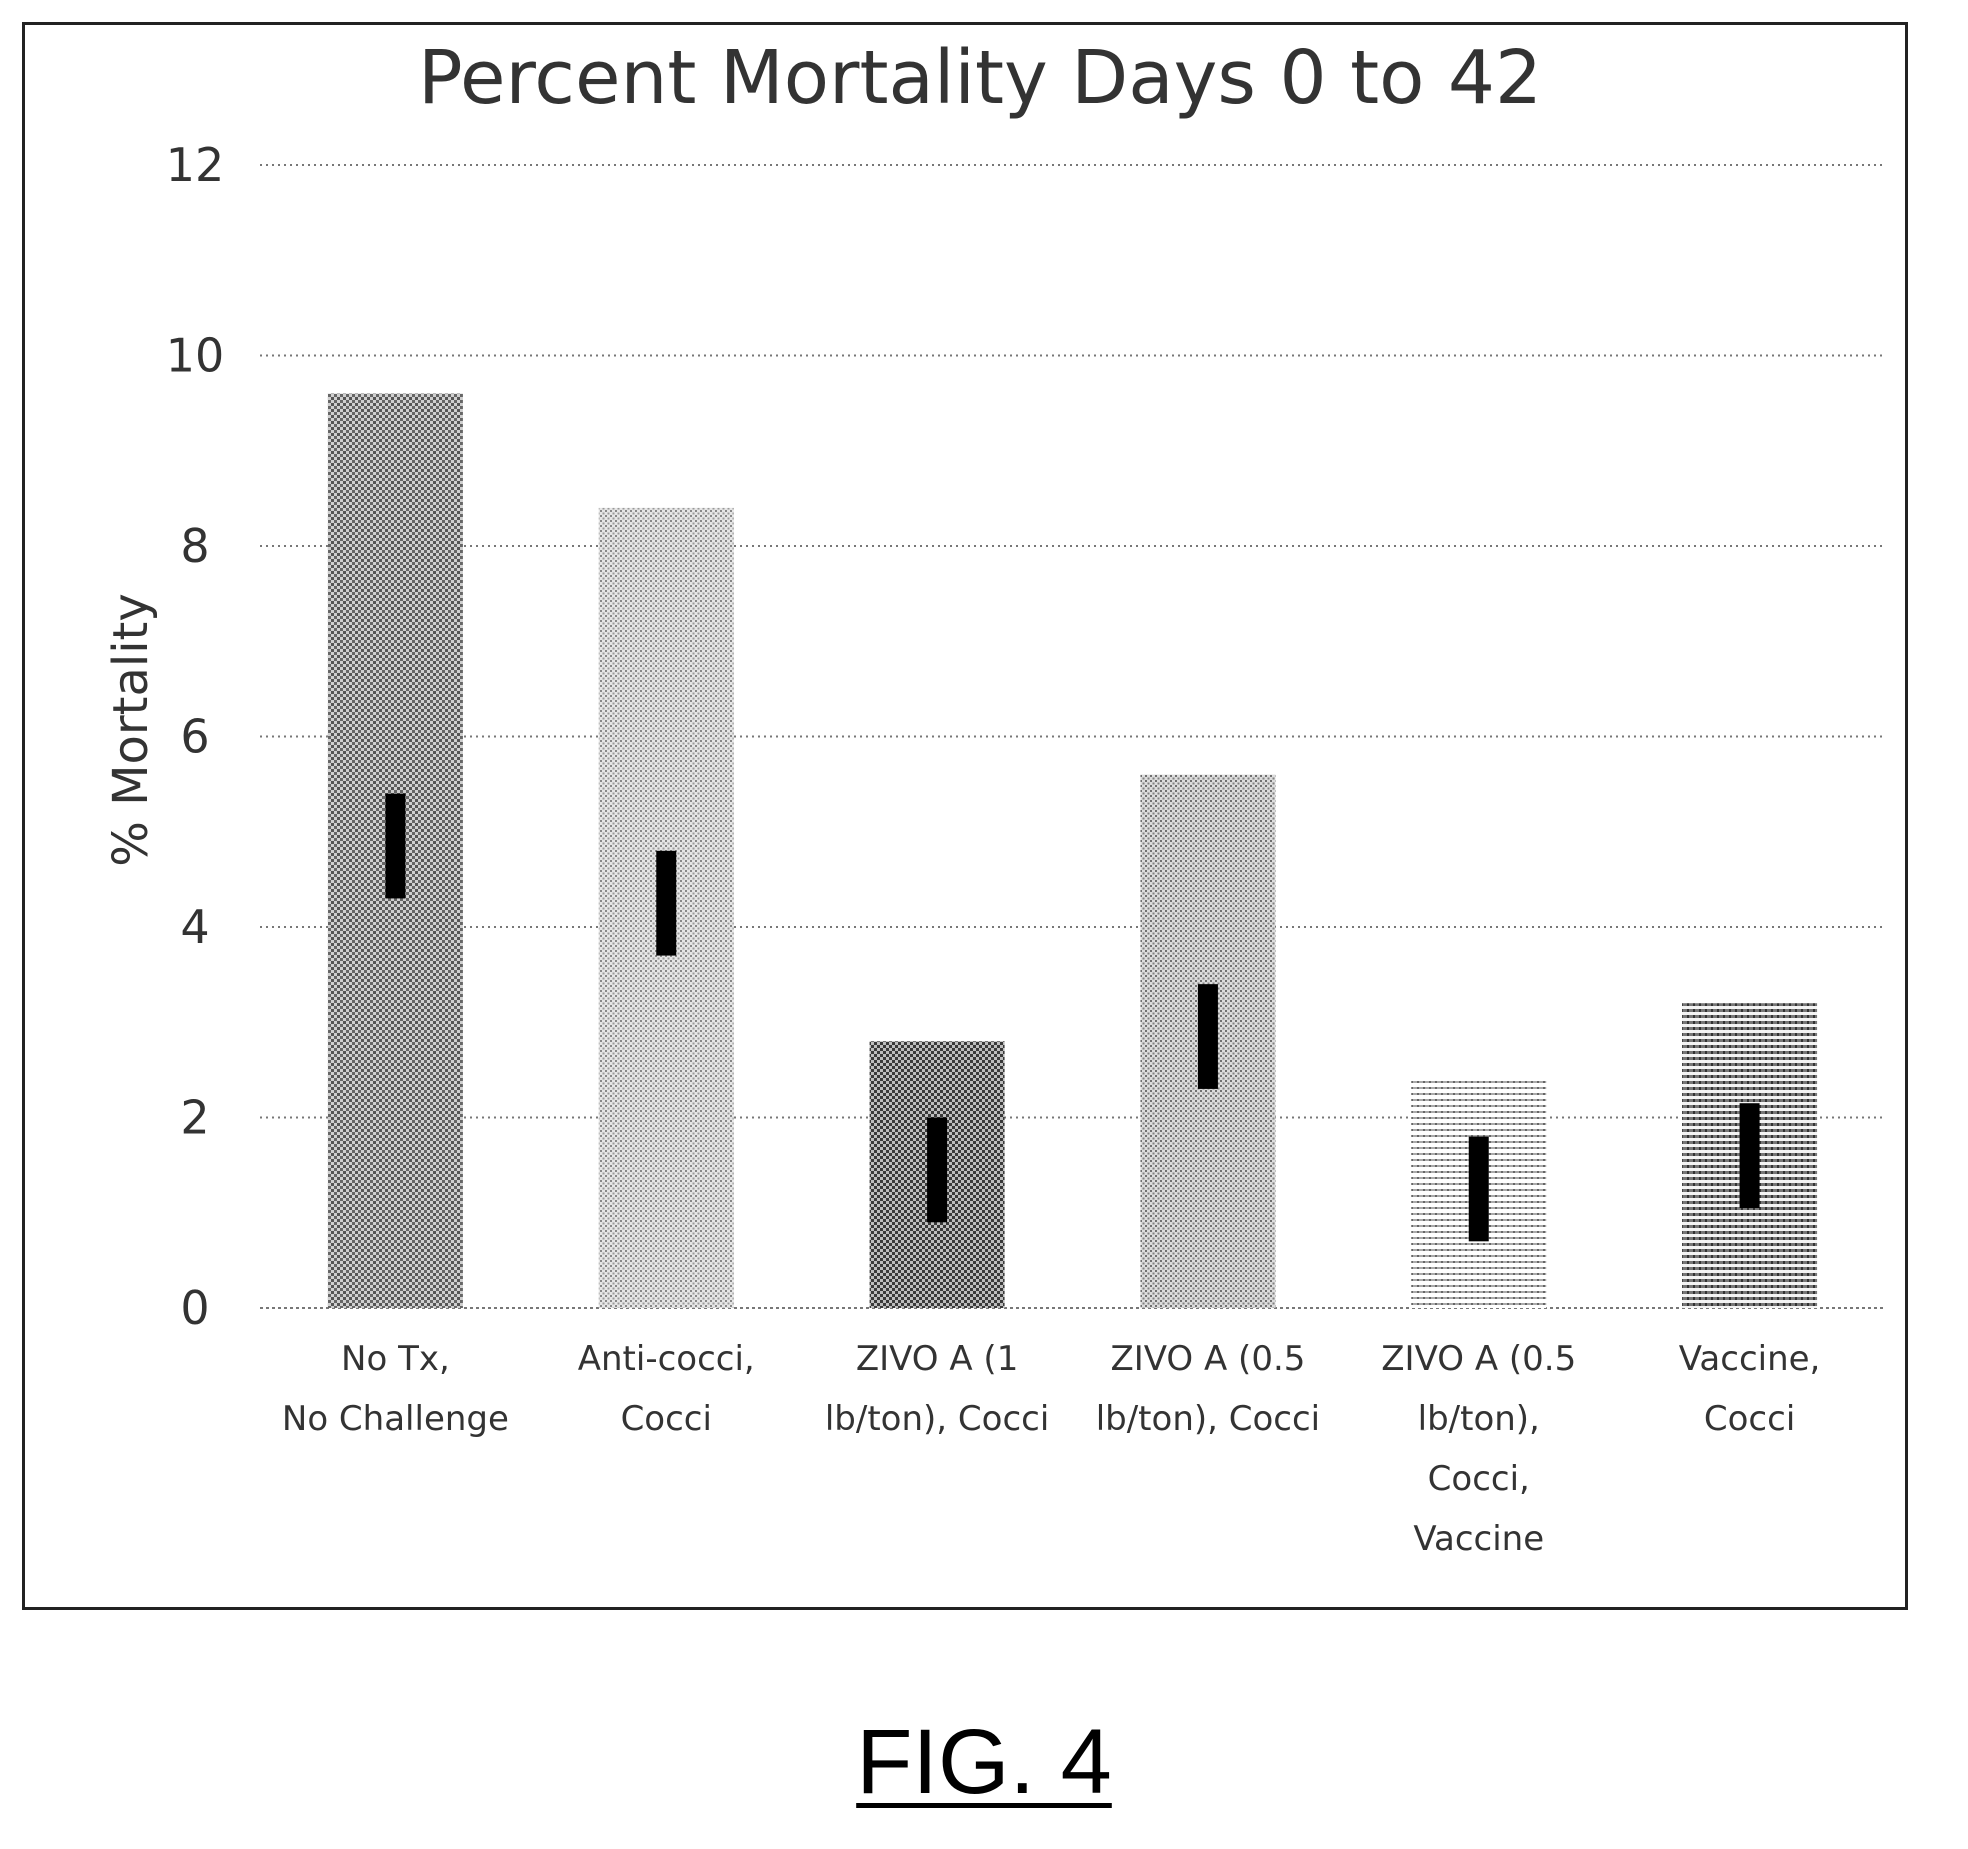  I want to click on y-tick-label: 10, so click(195, 356).